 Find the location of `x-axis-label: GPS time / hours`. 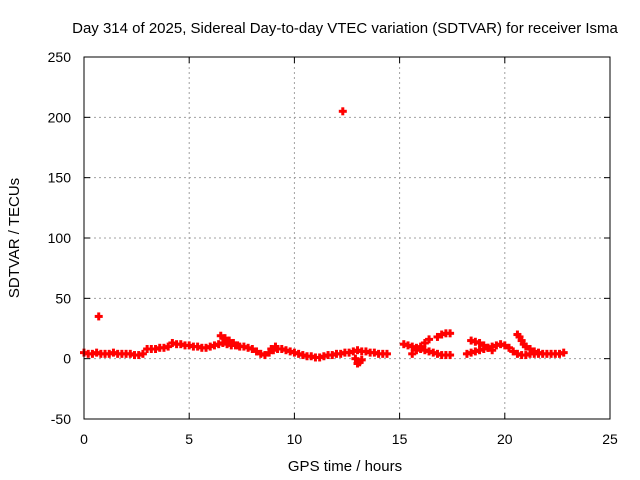

x-axis-label: GPS time / hours is located at coordinates (345, 466).